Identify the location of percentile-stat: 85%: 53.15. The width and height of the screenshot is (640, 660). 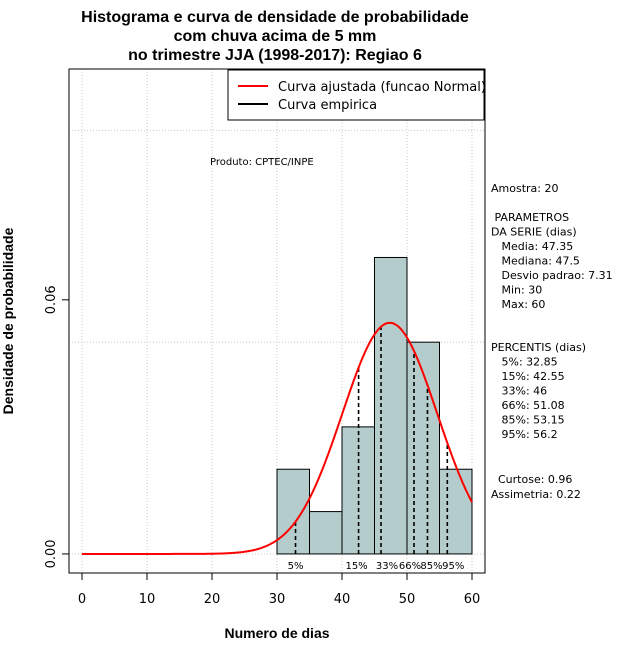
(528, 420).